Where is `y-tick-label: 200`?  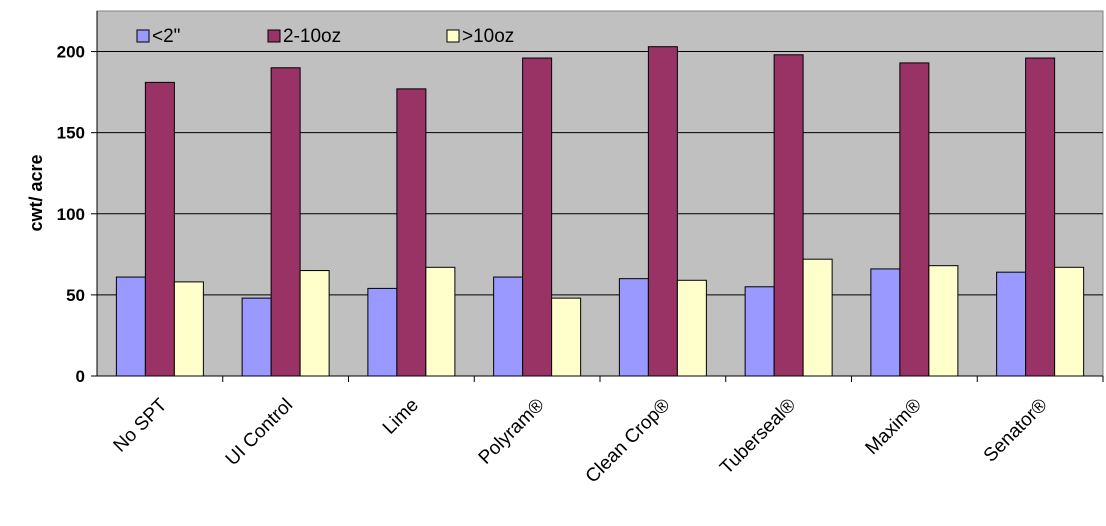 y-tick-label: 200 is located at coordinates (71, 52).